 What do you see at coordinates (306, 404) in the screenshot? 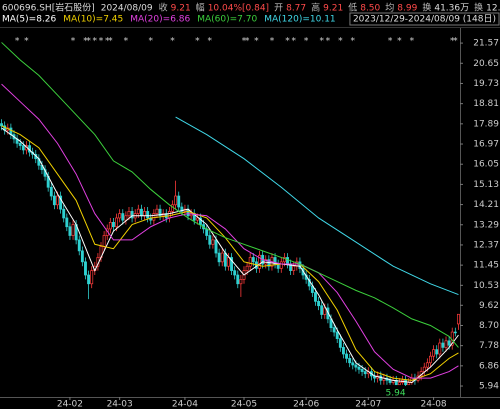
I see `x-tick-label: 24-06` at bounding box center [306, 404].